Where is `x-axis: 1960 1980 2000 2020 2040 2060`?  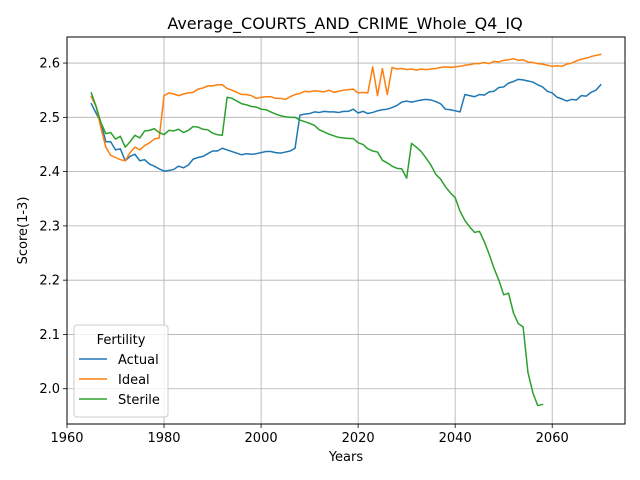 x-axis: 1960 1980 2000 2020 2040 2060 is located at coordinates (309, 435).